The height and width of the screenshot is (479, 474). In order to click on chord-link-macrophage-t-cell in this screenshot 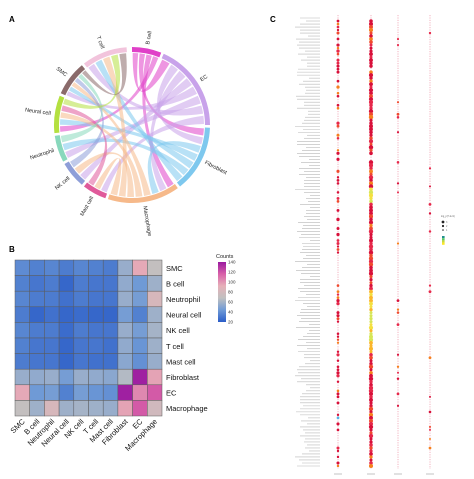, I will do `click(115, 126)`.